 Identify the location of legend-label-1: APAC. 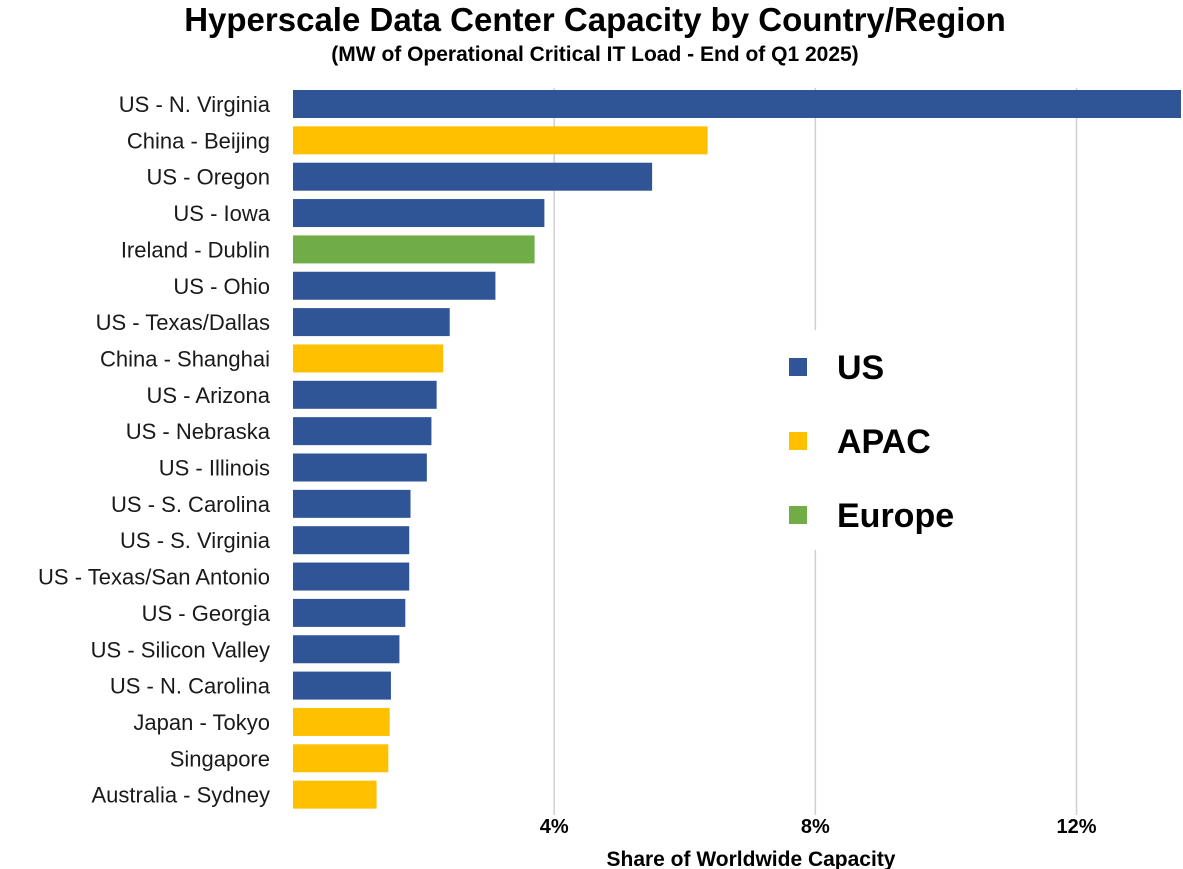
(884, 442).